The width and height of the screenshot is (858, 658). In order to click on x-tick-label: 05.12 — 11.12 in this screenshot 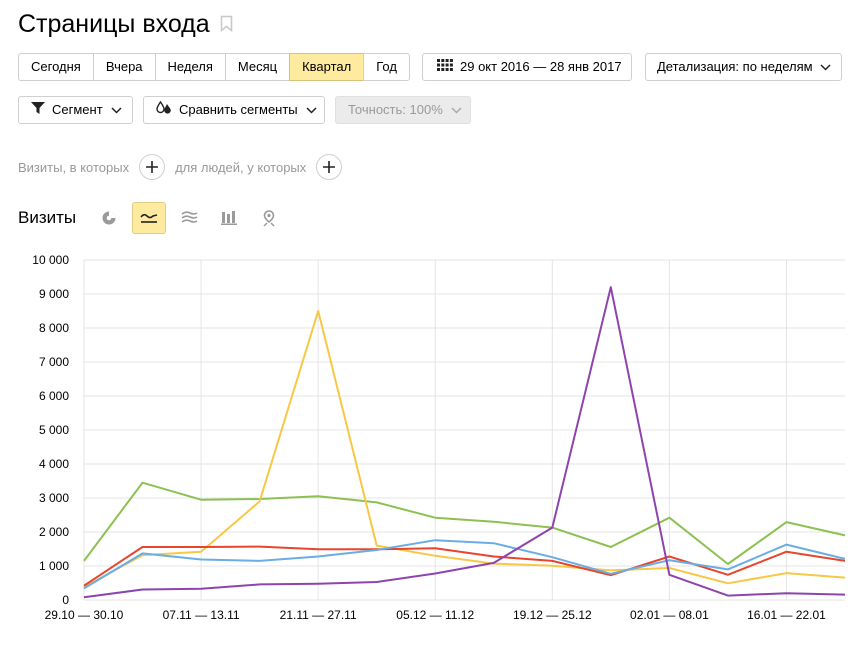, I will do `click(435, 615)`.